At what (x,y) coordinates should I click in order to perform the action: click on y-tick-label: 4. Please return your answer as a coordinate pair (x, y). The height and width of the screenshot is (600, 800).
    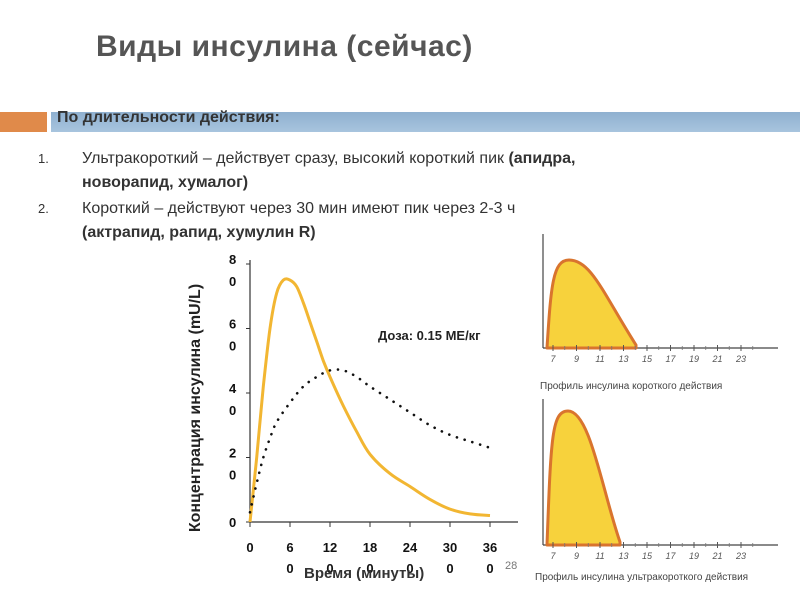
    Looking at the image, I should click on (233, 388).